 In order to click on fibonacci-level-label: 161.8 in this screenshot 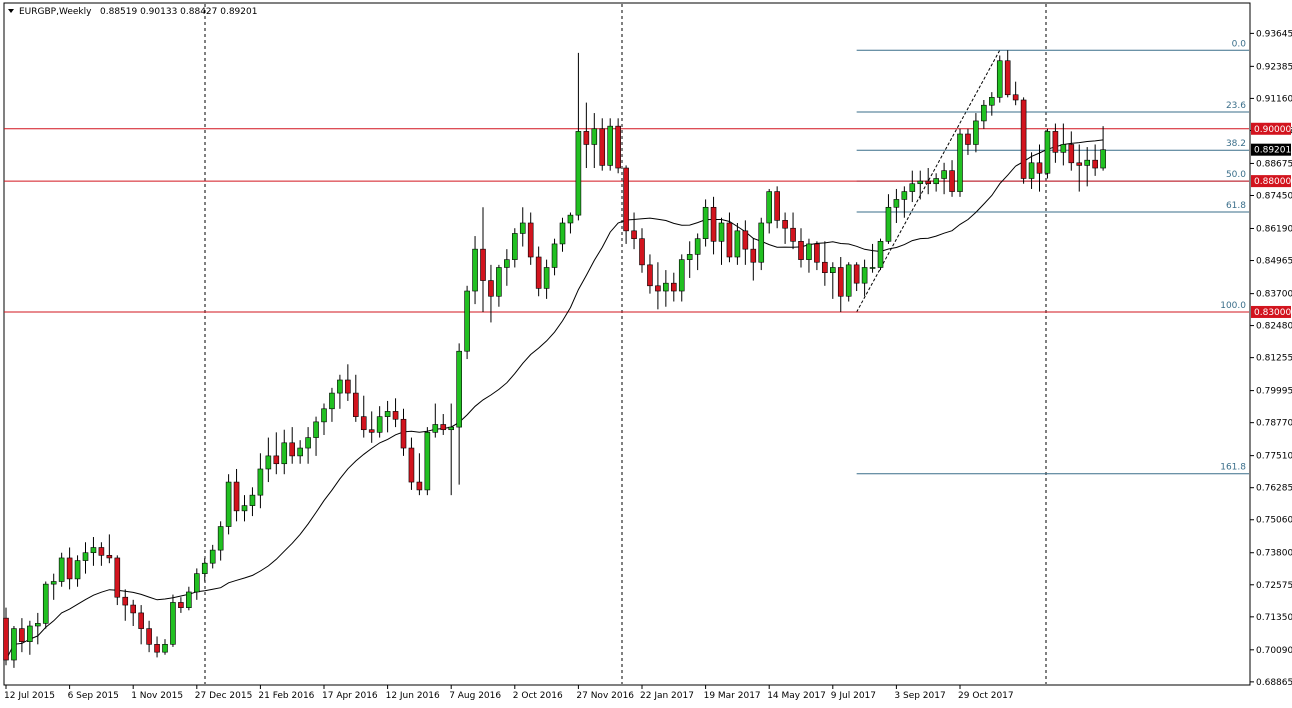, I will do `click(1233, 468)`.